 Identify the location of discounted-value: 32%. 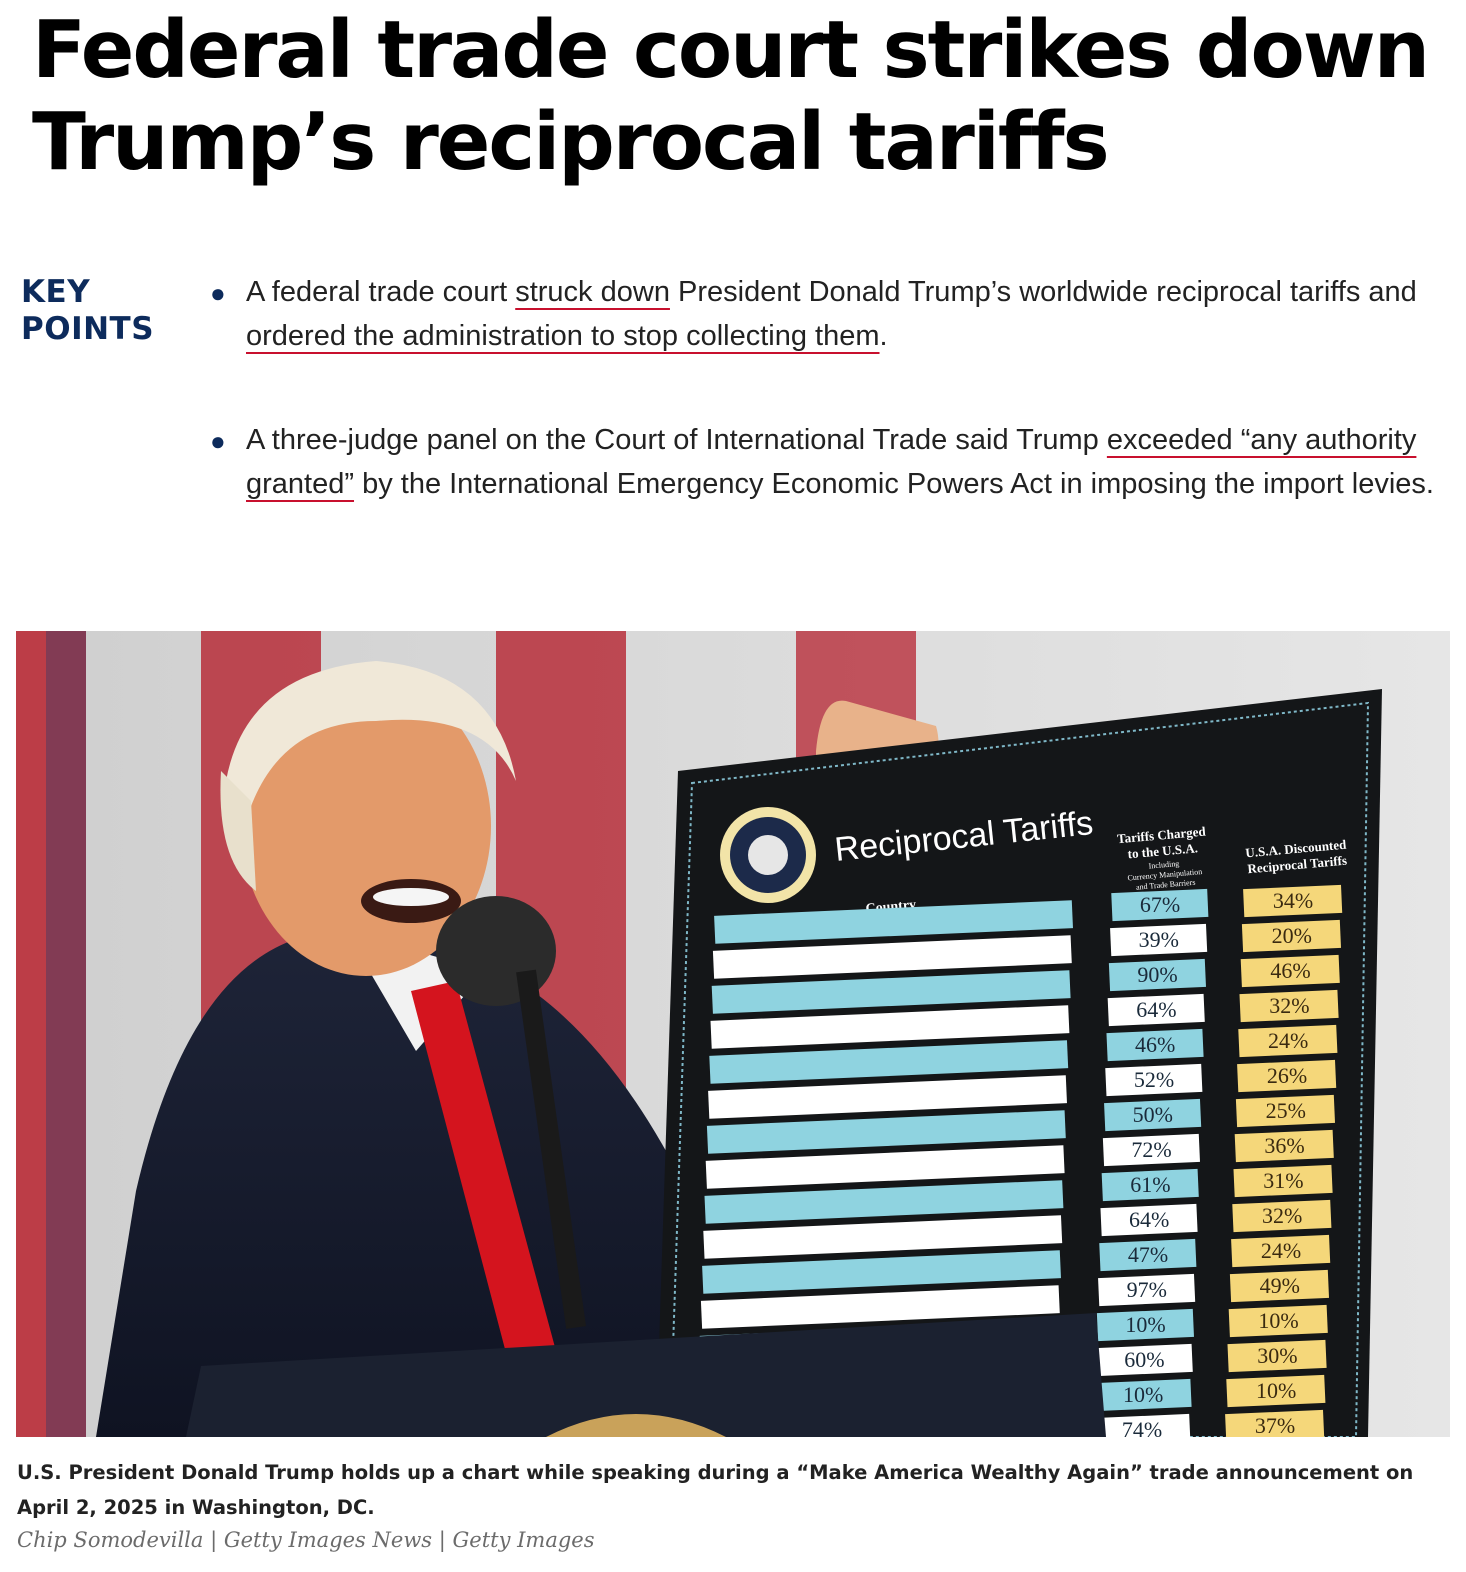
(1282, 1215).